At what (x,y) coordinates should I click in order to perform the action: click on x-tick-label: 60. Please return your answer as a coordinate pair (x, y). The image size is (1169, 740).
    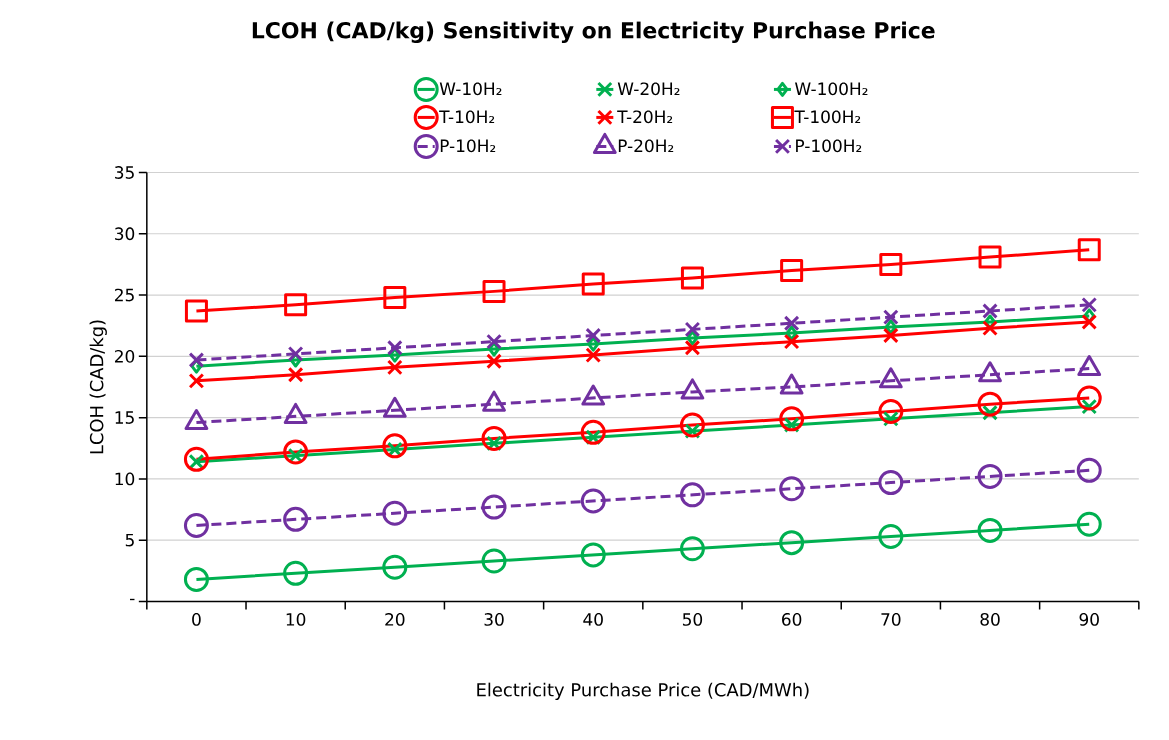
    Looking at the image, I should click on (792, 619).